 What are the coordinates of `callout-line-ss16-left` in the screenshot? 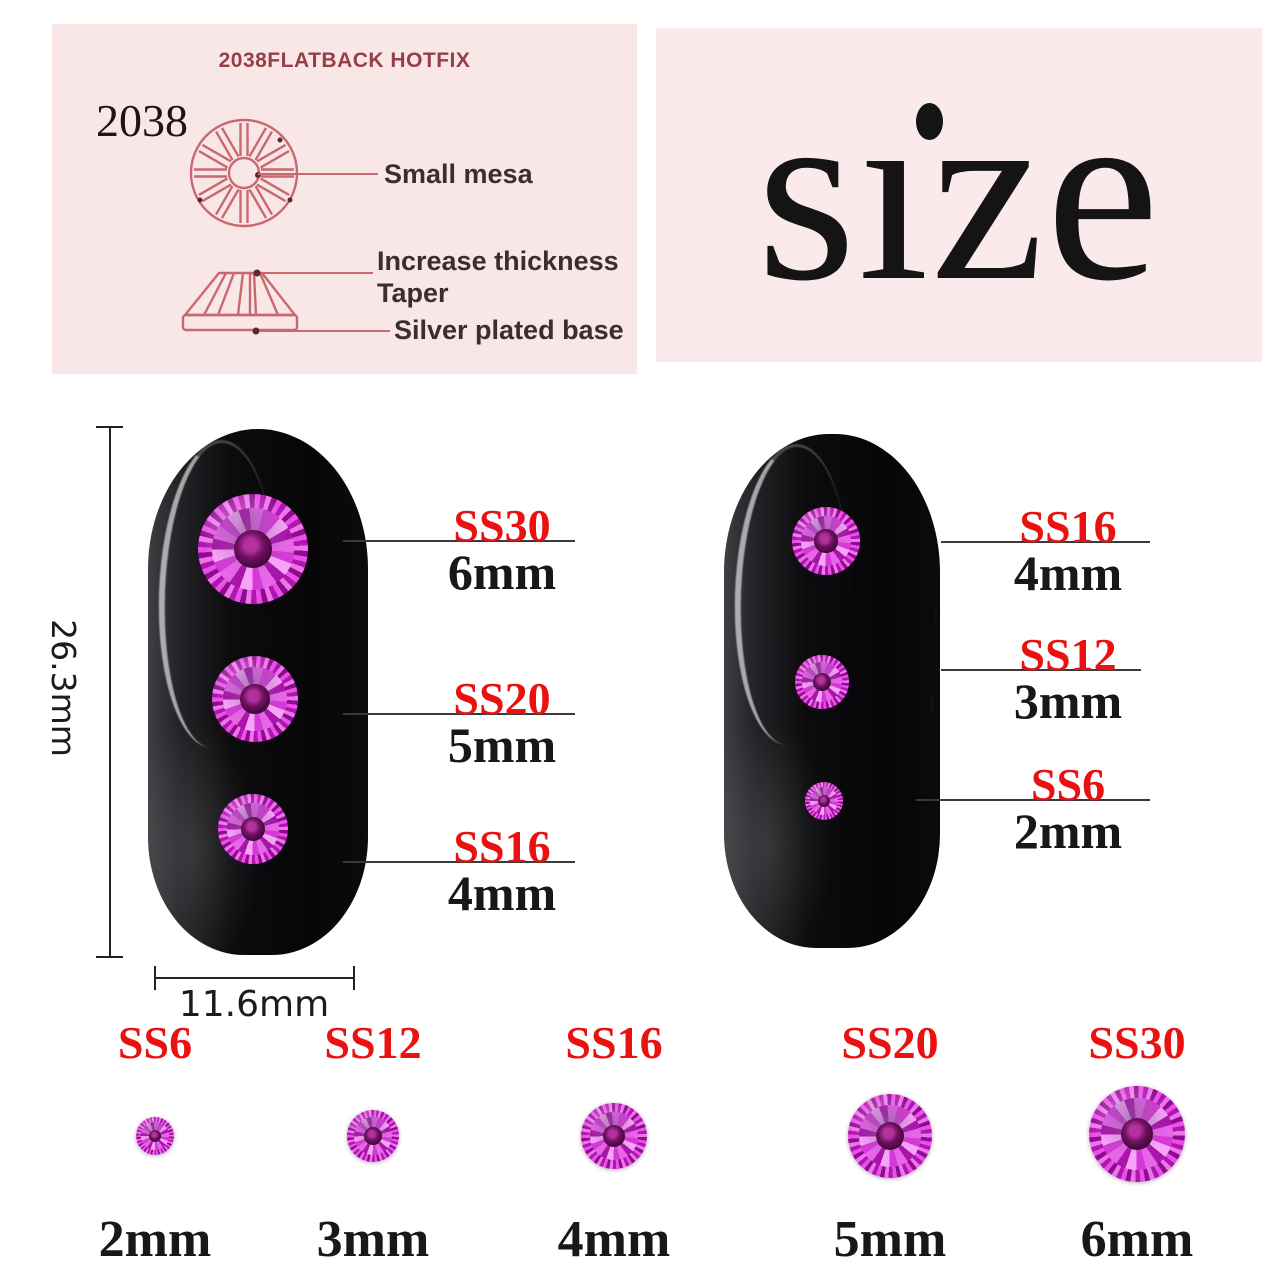 It's located at (459, 862).